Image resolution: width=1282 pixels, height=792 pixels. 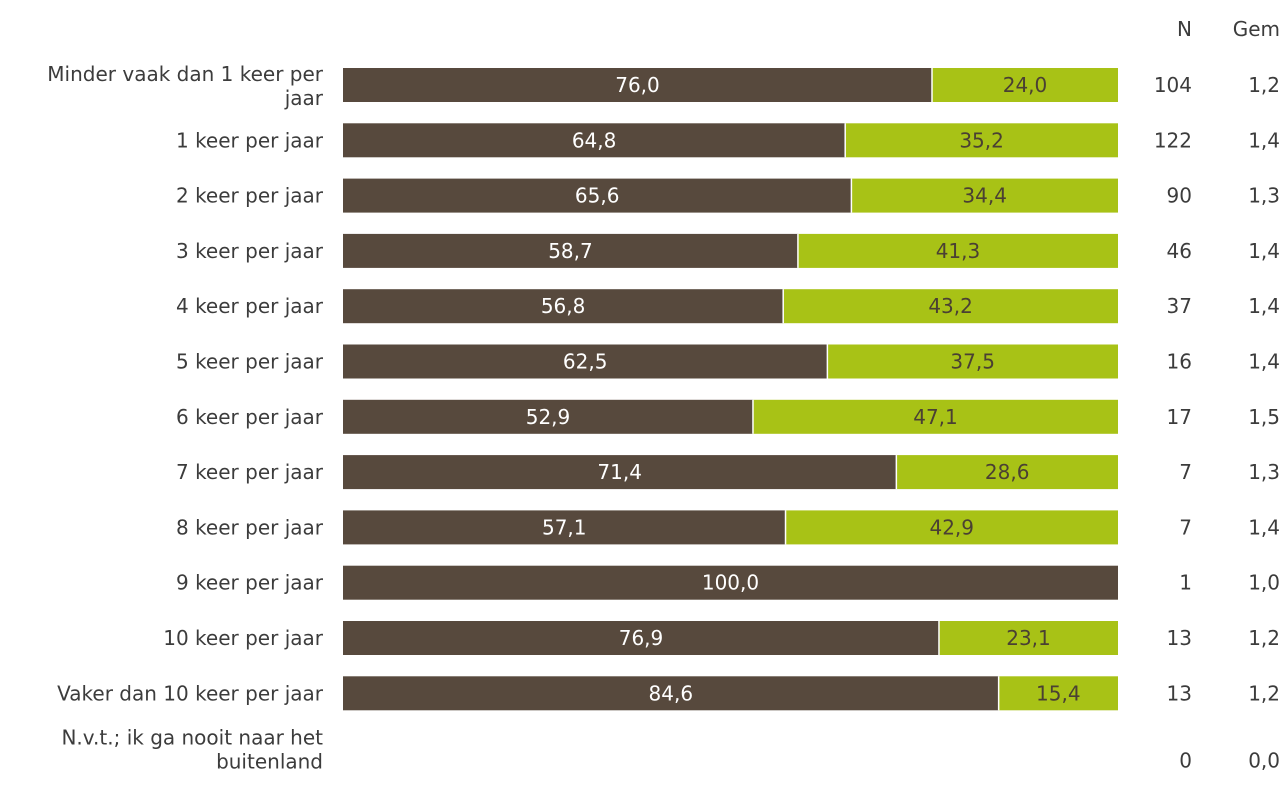 What do you see at coordinates (1185, 761) in the screenshot?
I see `n-value: 0` at bounding box center [1185, 761].